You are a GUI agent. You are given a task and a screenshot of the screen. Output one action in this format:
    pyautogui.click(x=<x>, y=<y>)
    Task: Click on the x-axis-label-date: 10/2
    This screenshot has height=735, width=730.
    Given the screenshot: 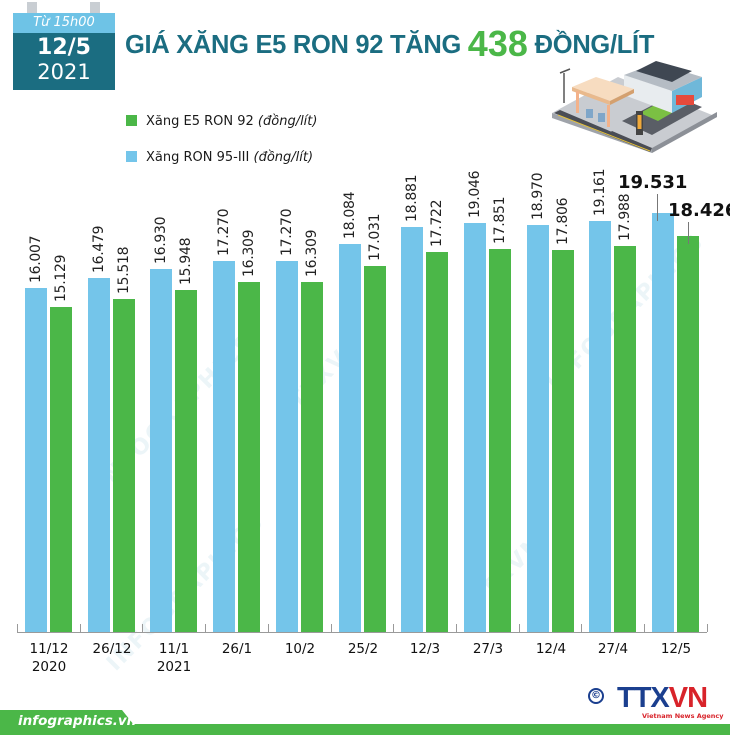 What is the action you would take?
    pyautogui.click(x=300, y=649)
    